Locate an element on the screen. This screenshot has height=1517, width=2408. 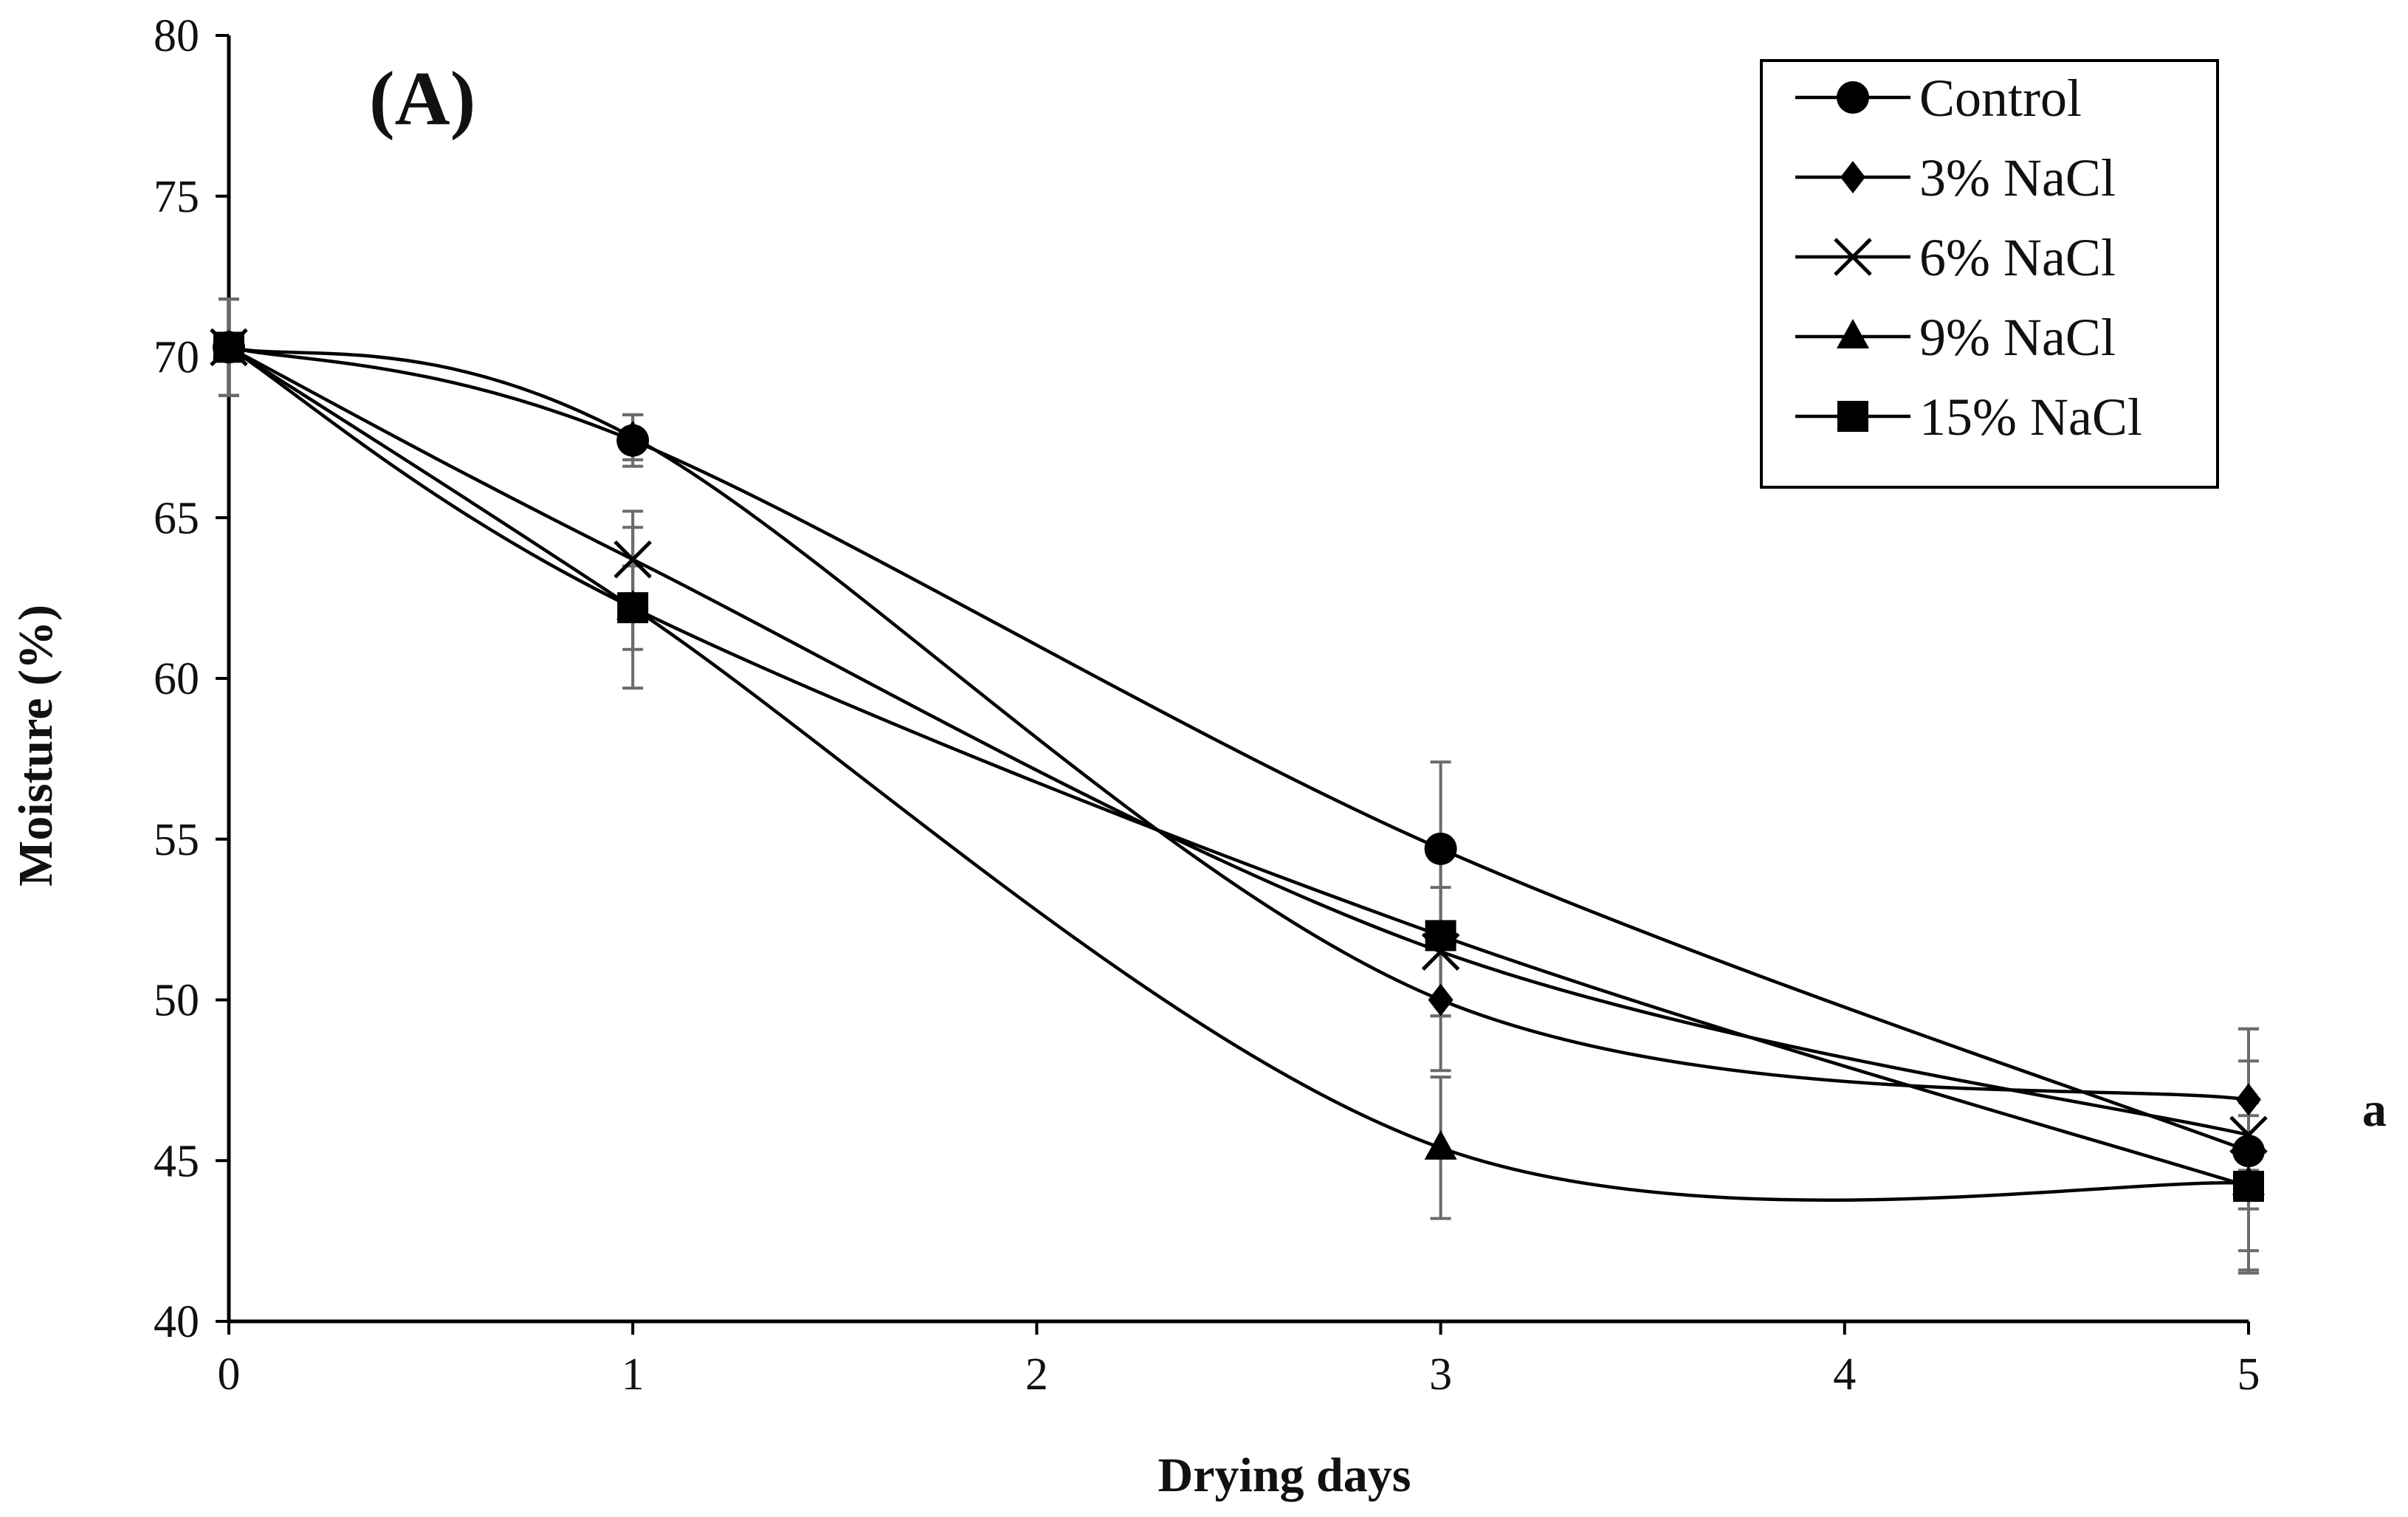
y-tick-label: 55 is located at coordinates (177, 840).